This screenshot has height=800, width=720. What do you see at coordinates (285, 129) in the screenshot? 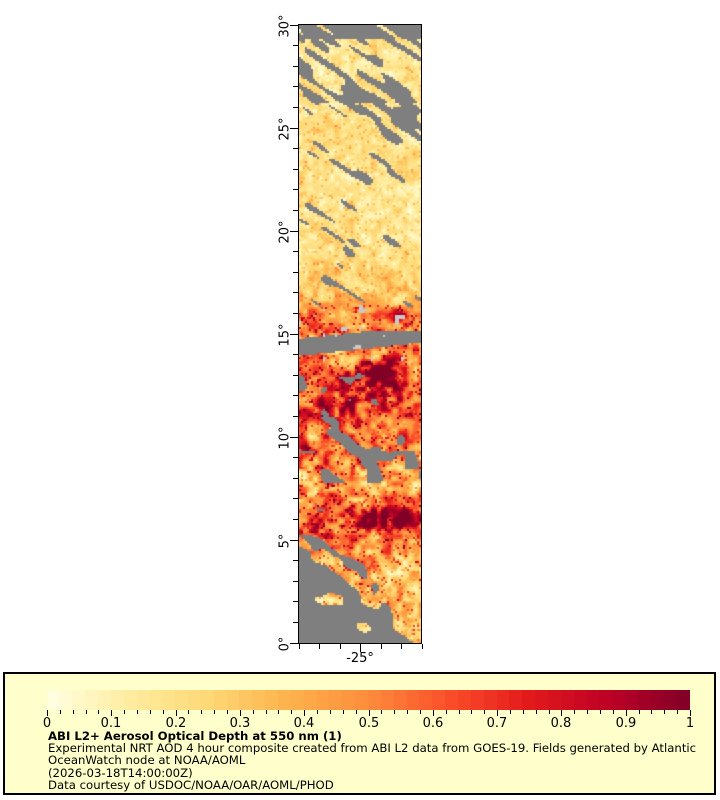
I see `lat-tick-label: 25°` at bounding box center [285, 129].